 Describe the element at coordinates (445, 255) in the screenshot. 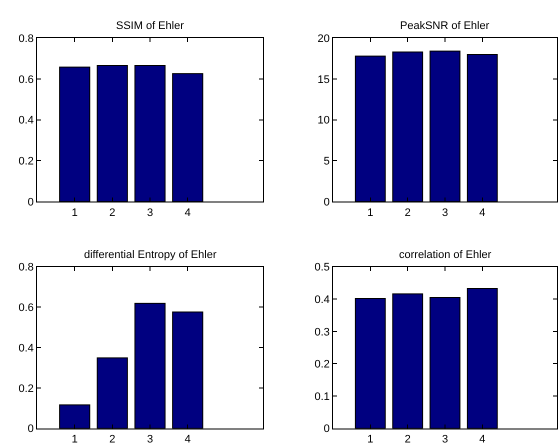

I see `chart-title: correlation of Ehler` at that location.